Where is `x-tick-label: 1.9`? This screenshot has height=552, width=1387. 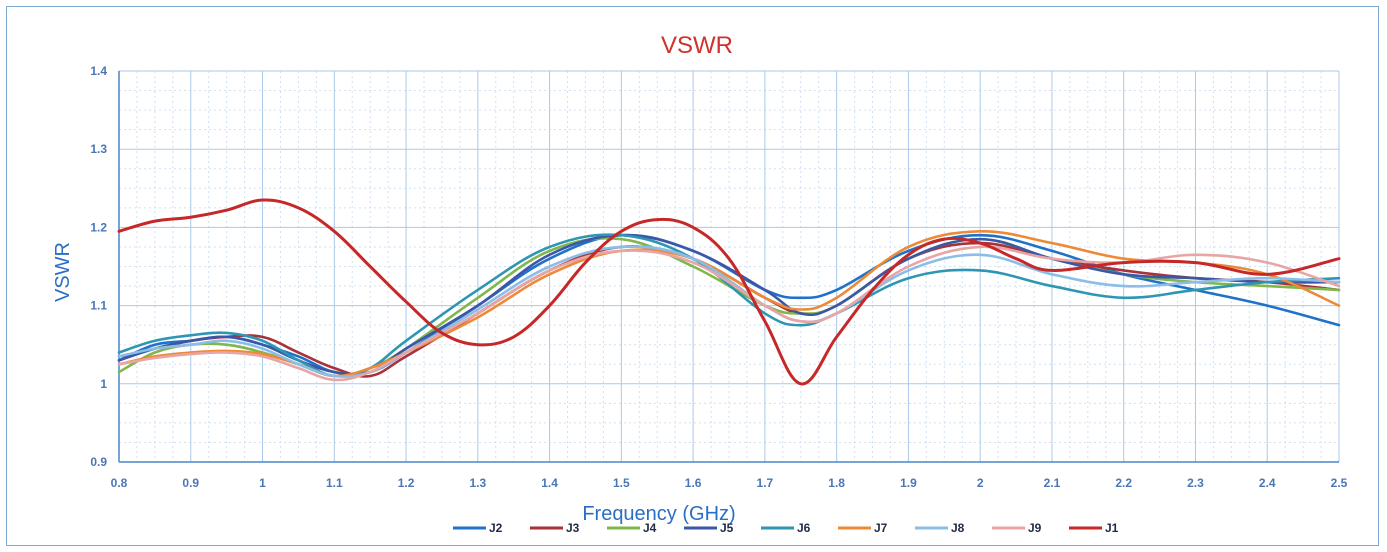
x-tick-label: 1.9 is located at coordinates (908, 483).